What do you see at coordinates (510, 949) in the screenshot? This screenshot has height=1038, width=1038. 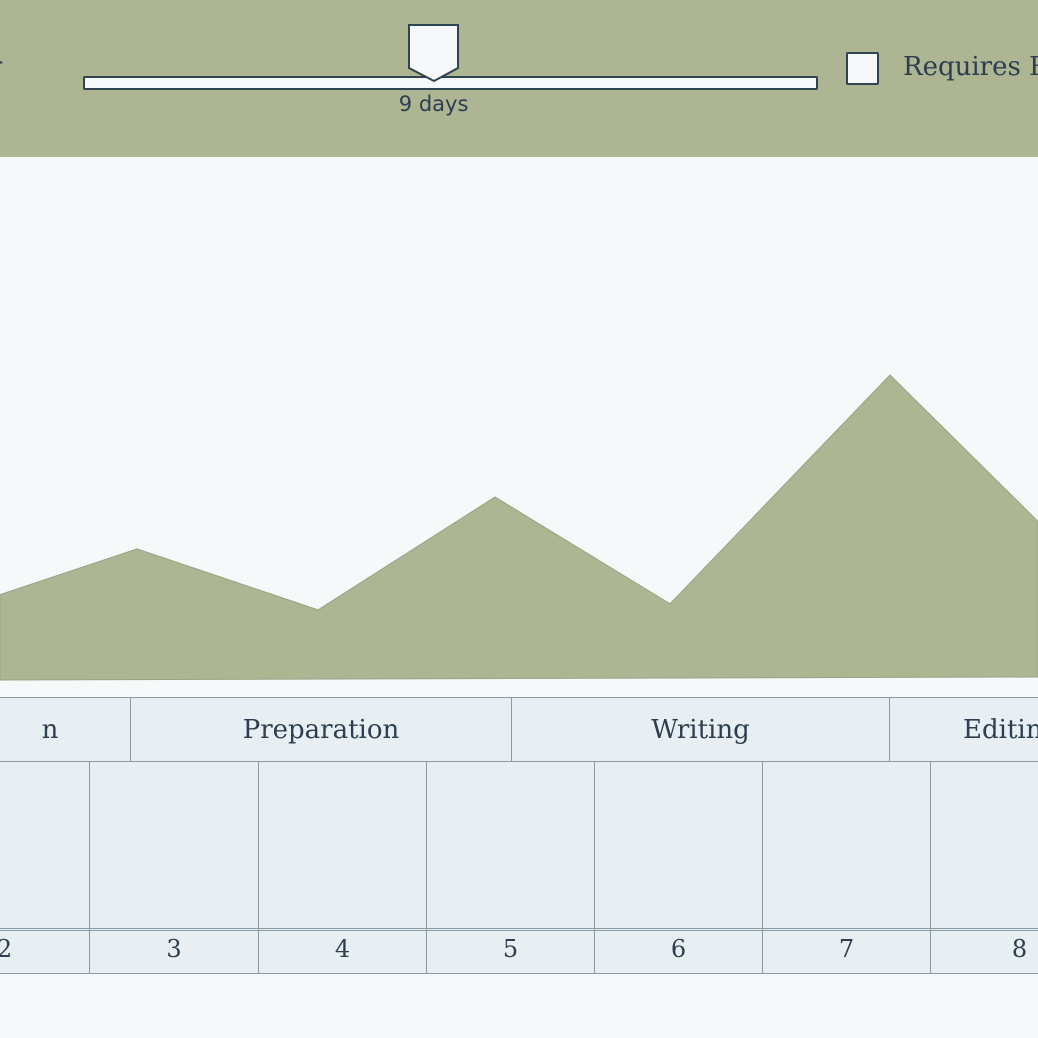 I see `day-number: 5` at bounding box center [510, 949].